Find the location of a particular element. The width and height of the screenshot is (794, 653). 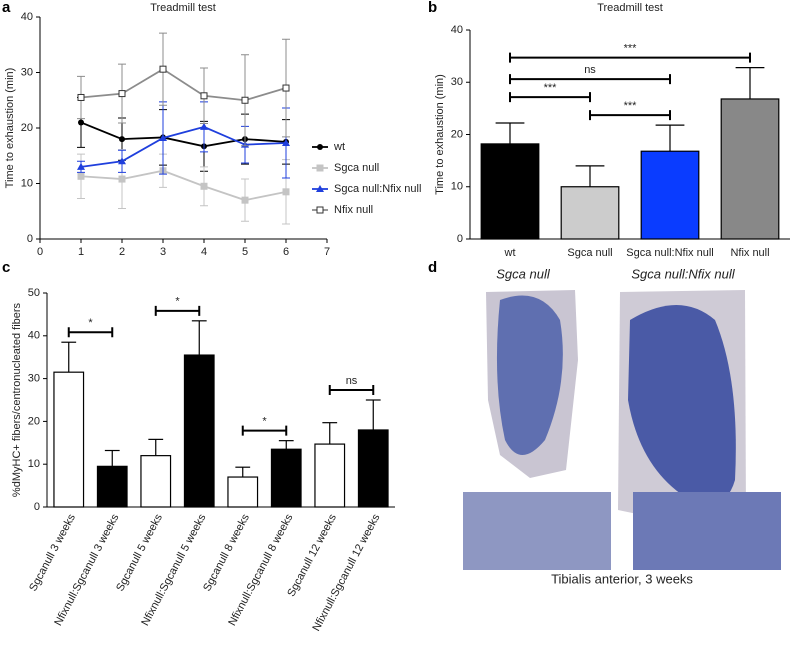

legend-label: Nfix null is located at coordinates (353, 210).